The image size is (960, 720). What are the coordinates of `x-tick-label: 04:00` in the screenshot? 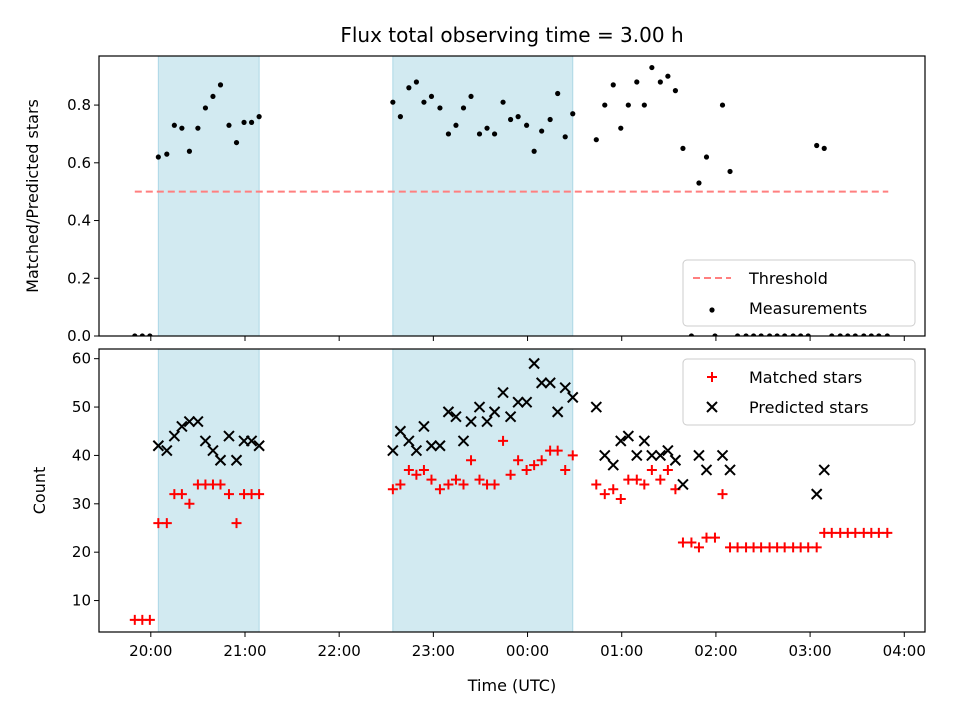 It's located at (904, 651).